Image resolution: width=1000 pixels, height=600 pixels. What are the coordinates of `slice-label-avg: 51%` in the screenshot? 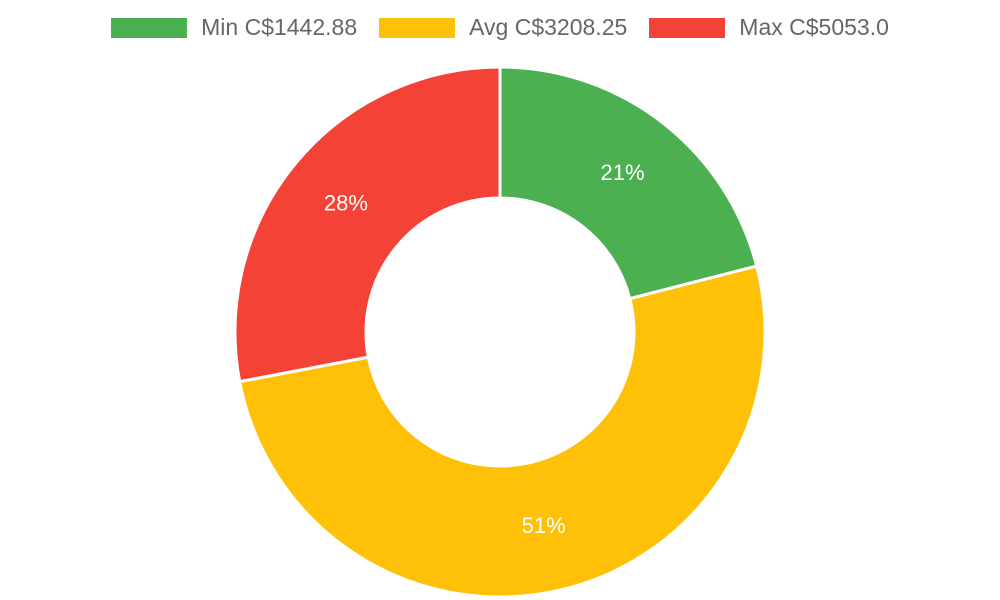 It's located at (544, 525).